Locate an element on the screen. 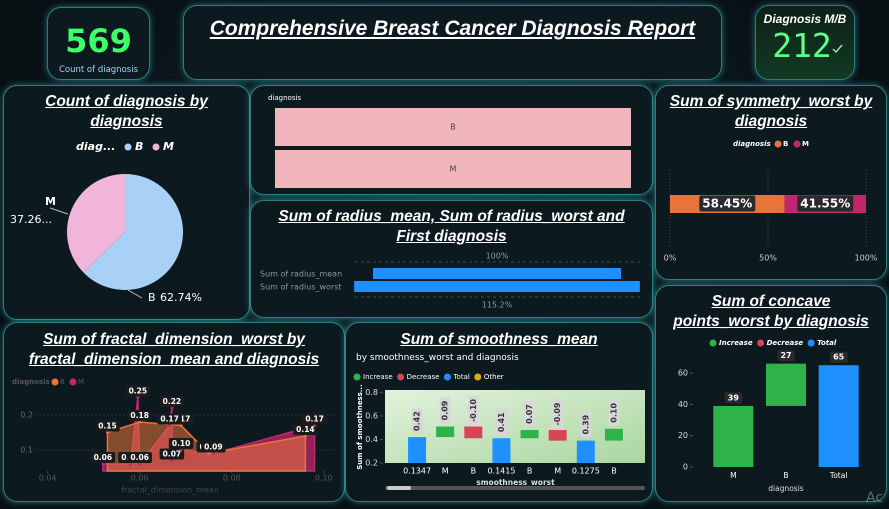 The height and width of the screenshot is (509, 889). label-group: -0.09 is located at coordinates (558, 414).